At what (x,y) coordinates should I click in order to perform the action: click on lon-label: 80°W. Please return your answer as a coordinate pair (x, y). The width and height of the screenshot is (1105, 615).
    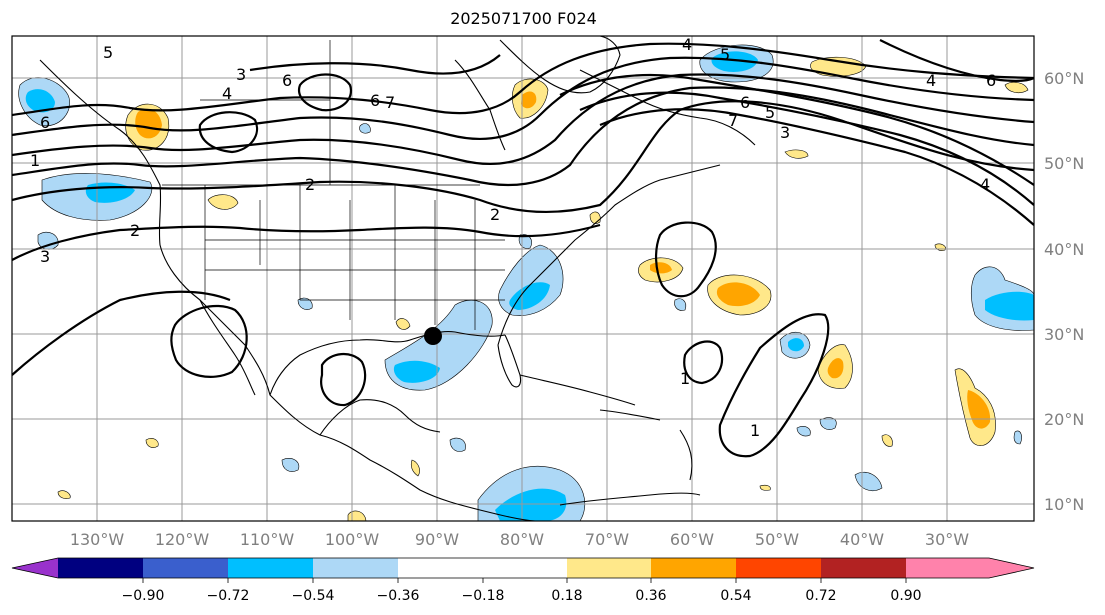
    Looking at the image, I should click on (522, 539).